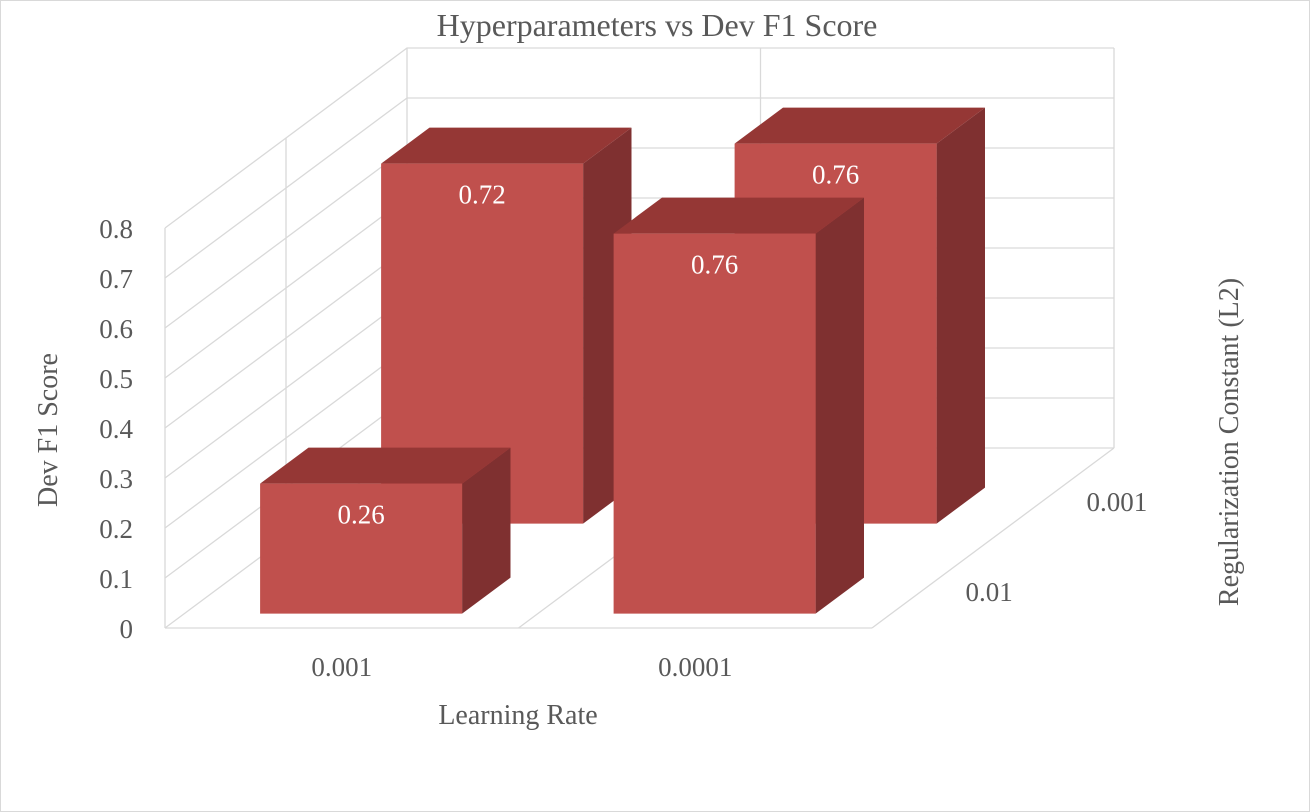  Describe the element at coordinates (657, 25) in the screenshot. I see `chart-title: Hyperparameters vs Dev F1 Score` at that location.